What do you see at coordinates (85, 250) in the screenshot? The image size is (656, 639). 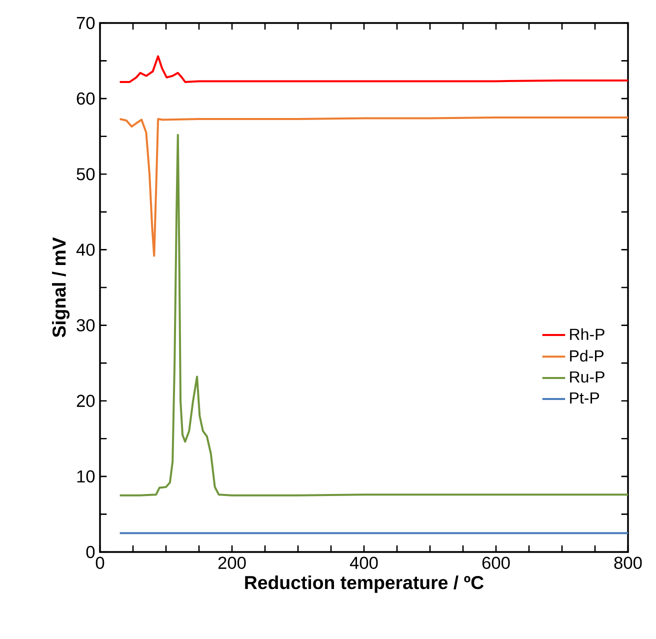 I see `y-tick-label: 40` at bounding box center [85, 250].